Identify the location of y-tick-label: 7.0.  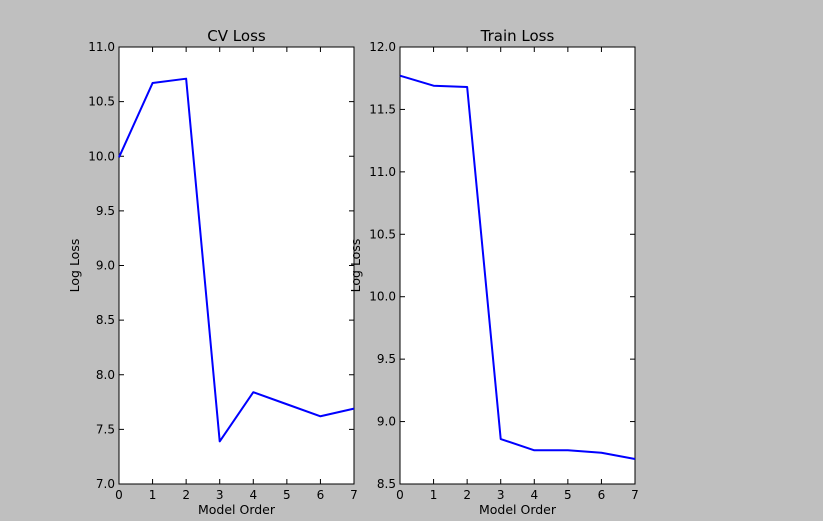
(105, 484).